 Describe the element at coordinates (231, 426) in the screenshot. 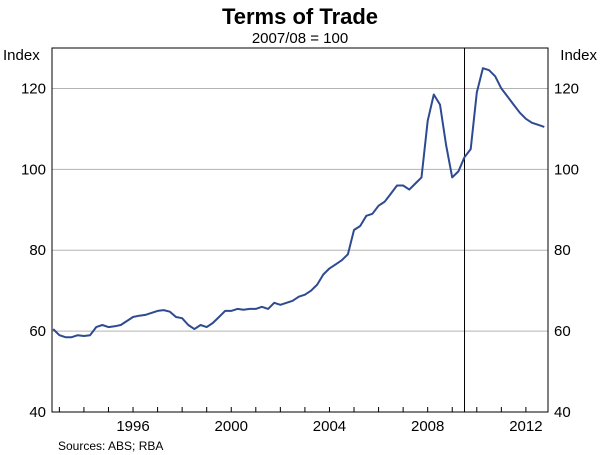

I see `x-tick-label: 2000` at that location.